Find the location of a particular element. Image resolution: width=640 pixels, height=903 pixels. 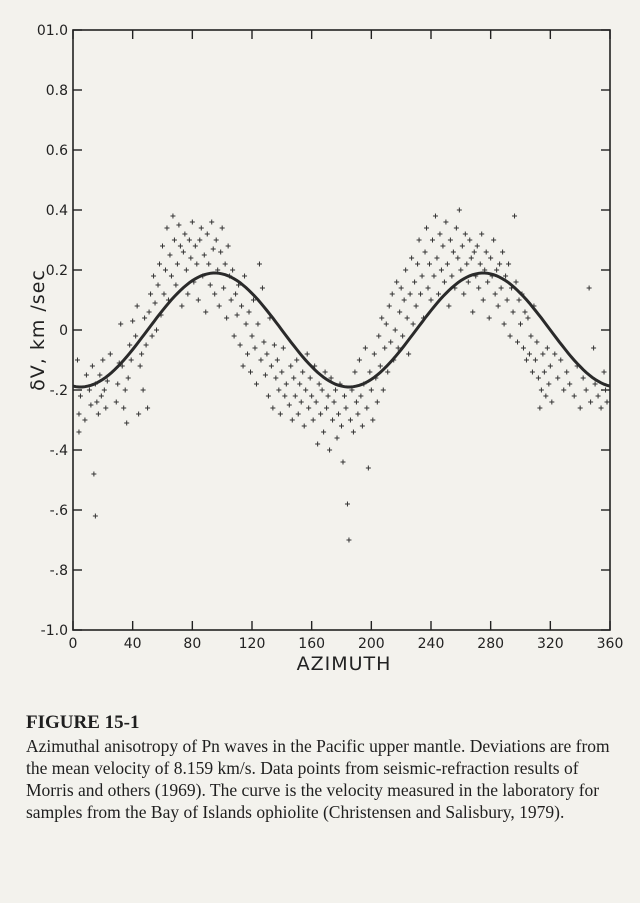

y-tick-label: 01.0 is located at coordinates (52, 31).